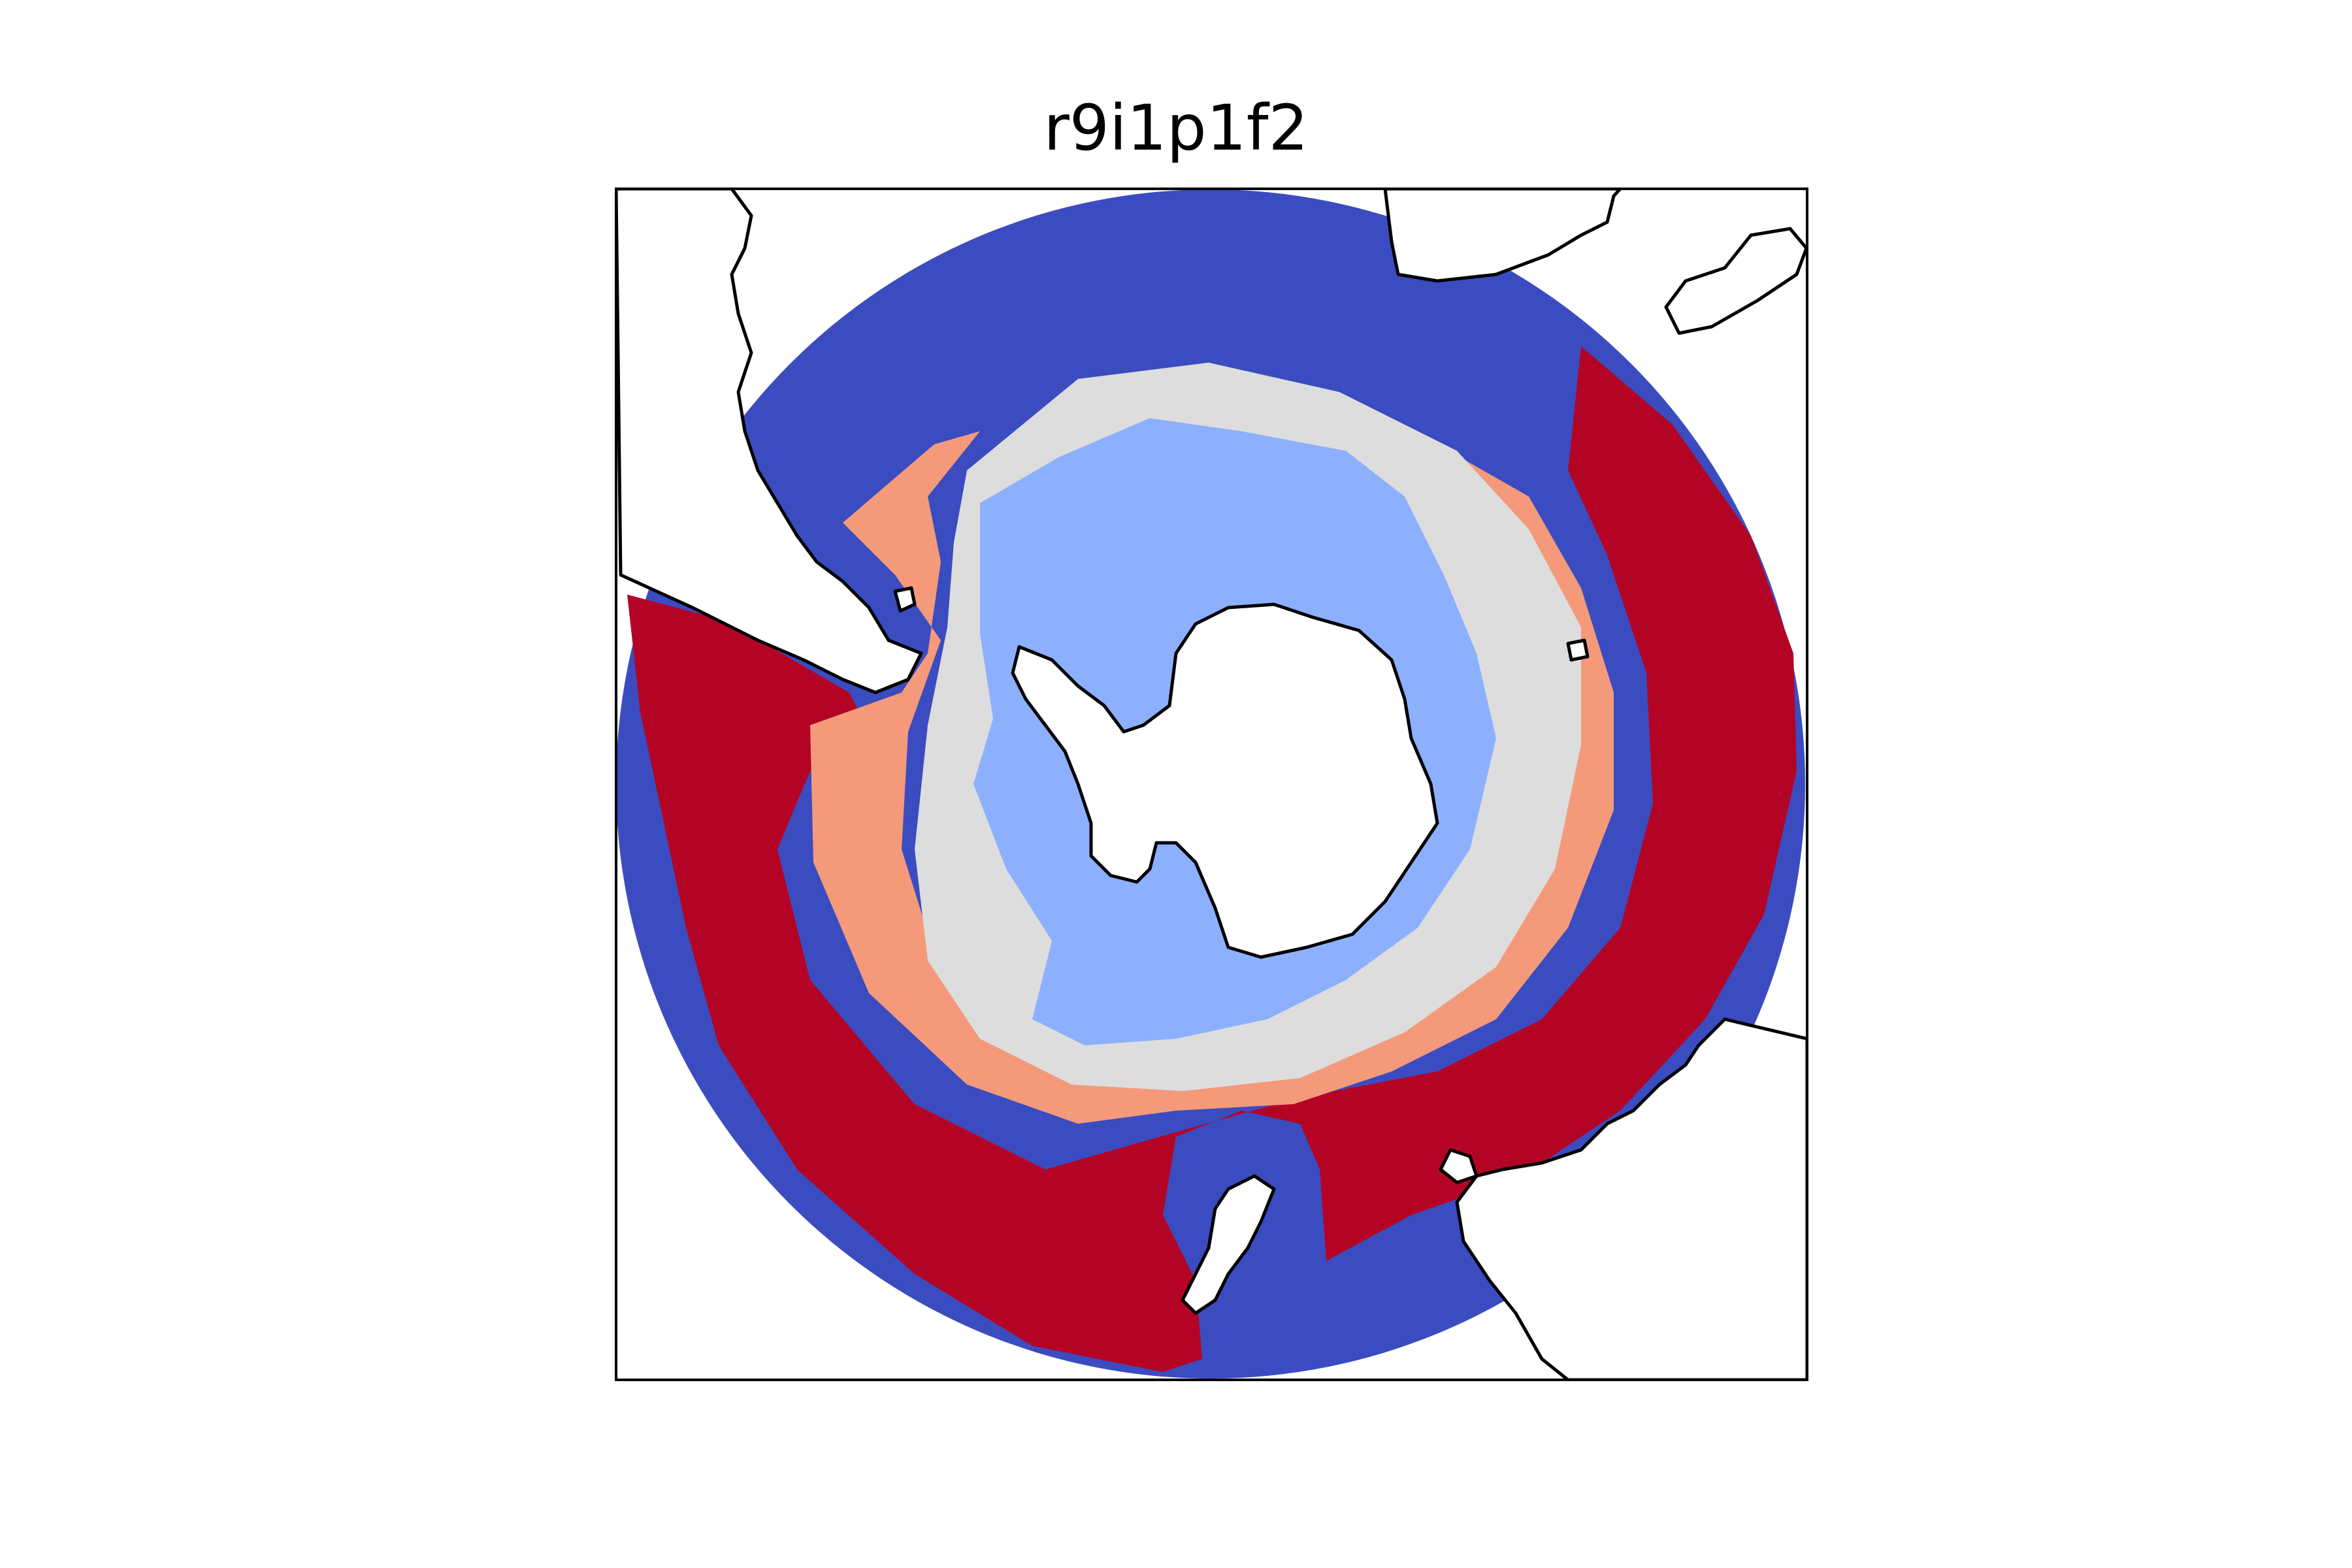 This screenshot has height=1568, width=2352. Describe the element at coordinates (769, 441) in the screenshot. I see `south-america` at that location.